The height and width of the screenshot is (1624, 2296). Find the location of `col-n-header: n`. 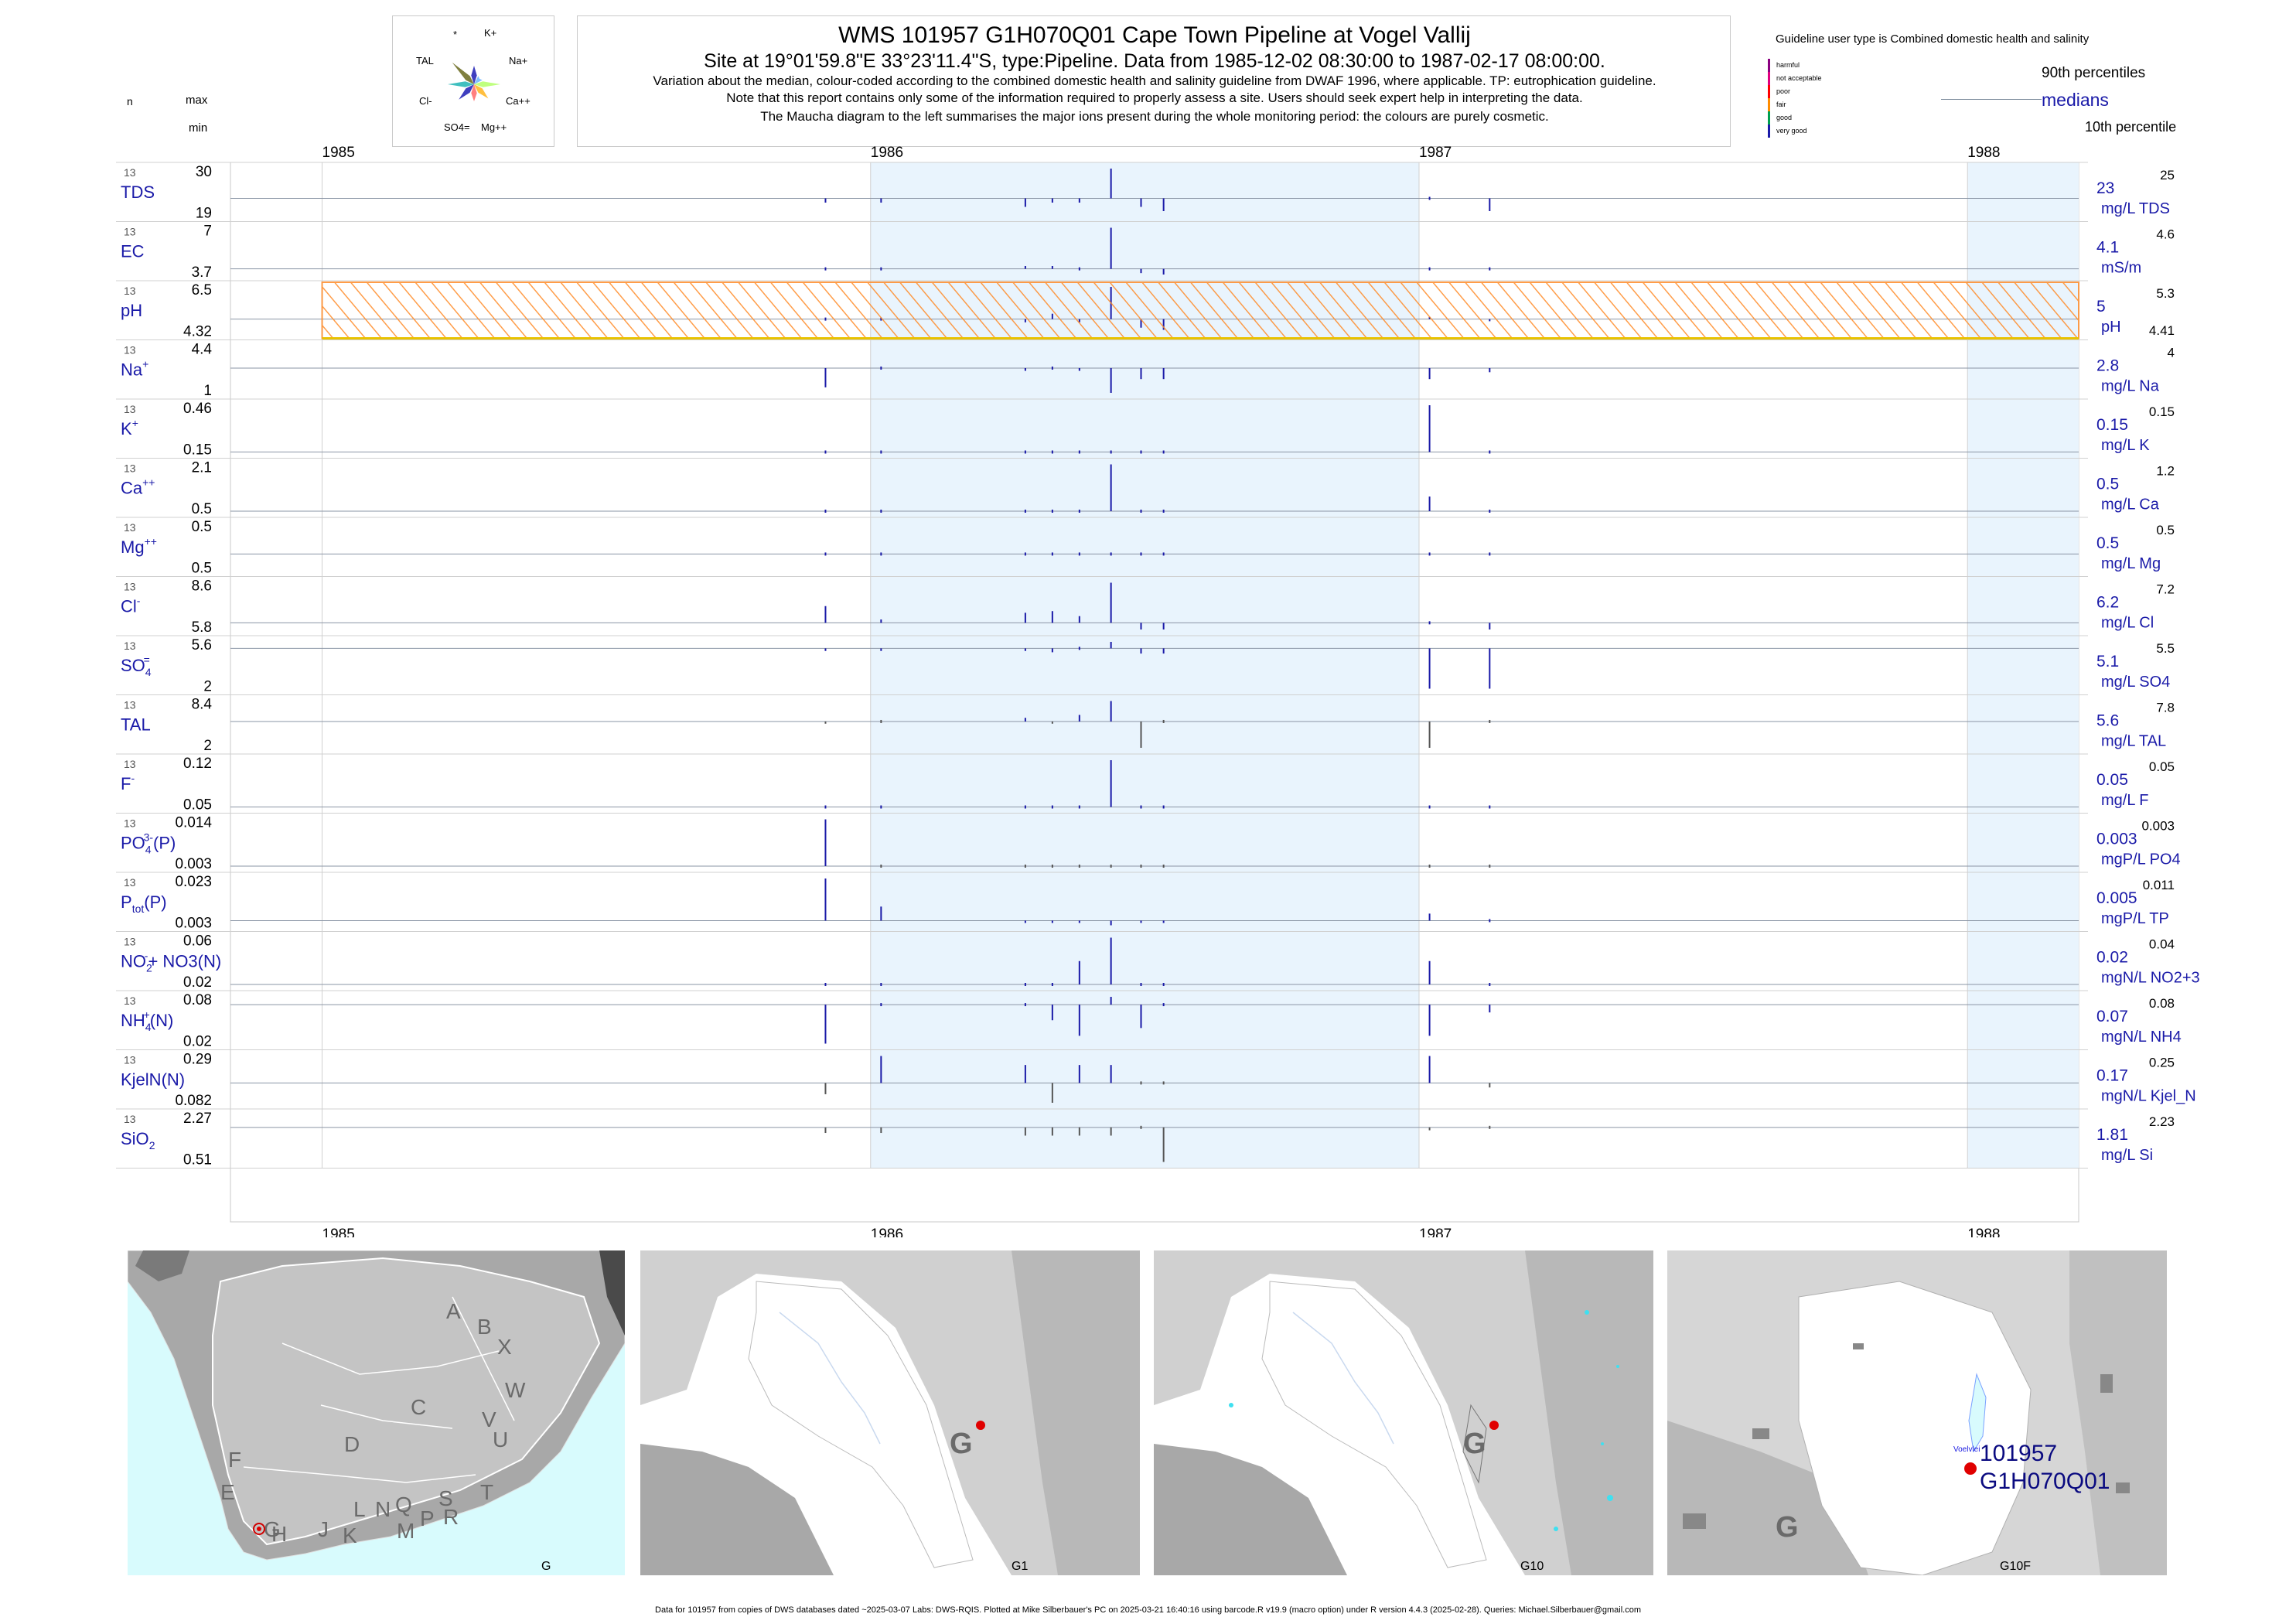

col-n-header: n is located at coordinates (130, 101).